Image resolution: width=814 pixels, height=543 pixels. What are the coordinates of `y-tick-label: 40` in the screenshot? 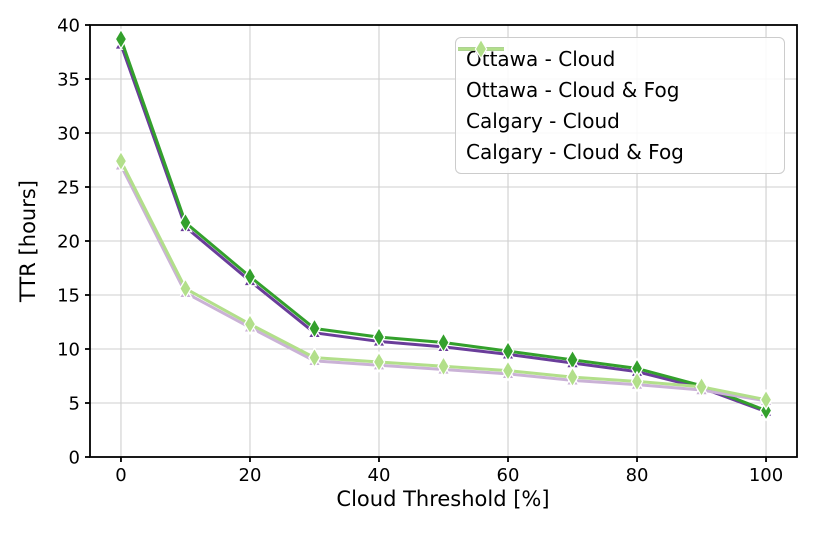 It's located at (68, 26).